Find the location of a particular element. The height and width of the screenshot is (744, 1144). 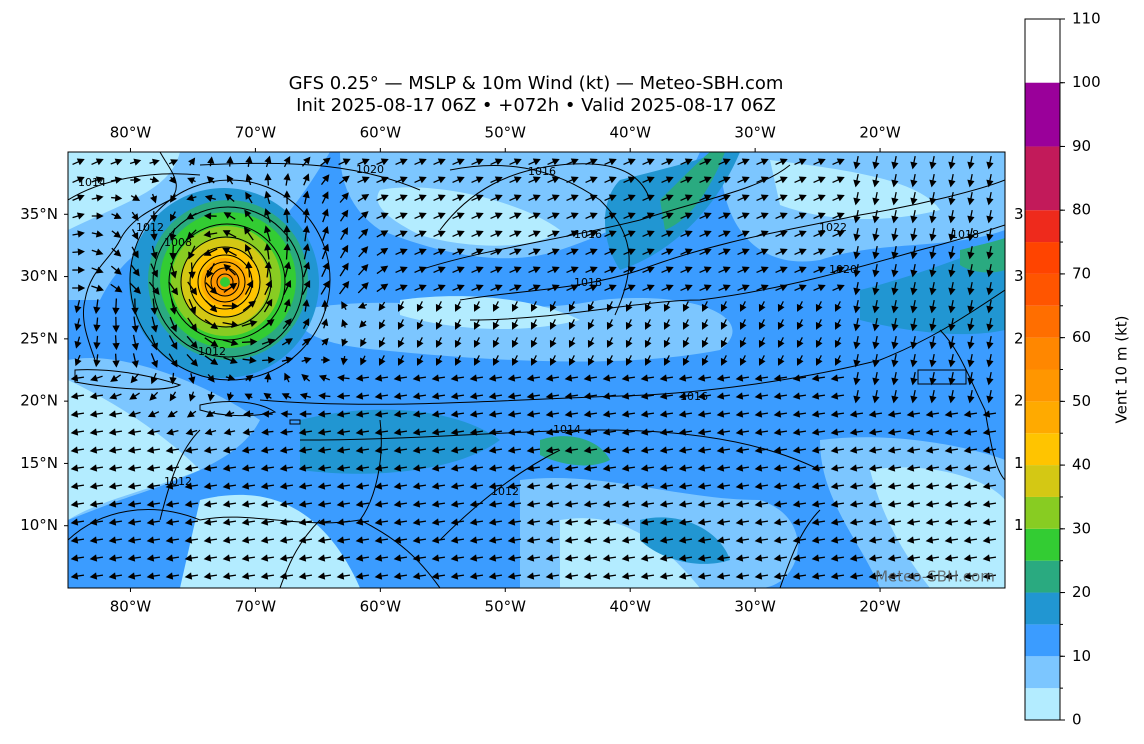

lon-label: 80°W is located at coordinates (131, 607).